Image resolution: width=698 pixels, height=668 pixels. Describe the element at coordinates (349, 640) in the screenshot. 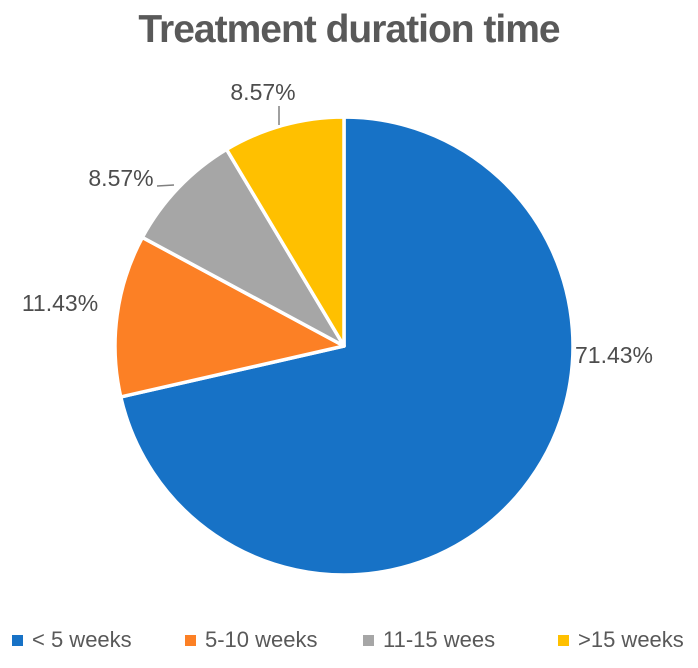

I see `chart-legend: < 5 weeks 5-10 weeks 11-15 wees >15 weeks` at that location.